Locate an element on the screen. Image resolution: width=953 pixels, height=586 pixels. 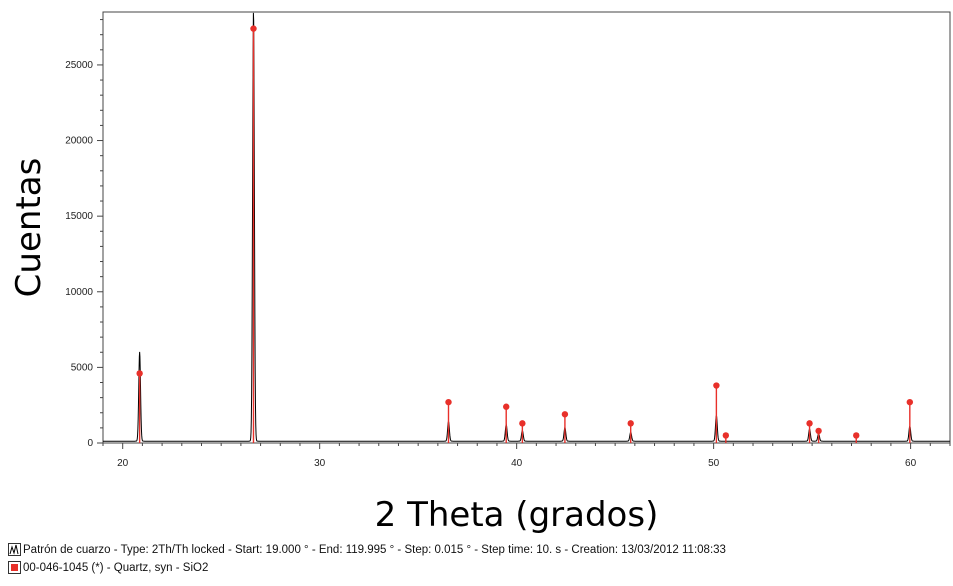
y-tick-label: 5000 is located at coordinates (82, 367).